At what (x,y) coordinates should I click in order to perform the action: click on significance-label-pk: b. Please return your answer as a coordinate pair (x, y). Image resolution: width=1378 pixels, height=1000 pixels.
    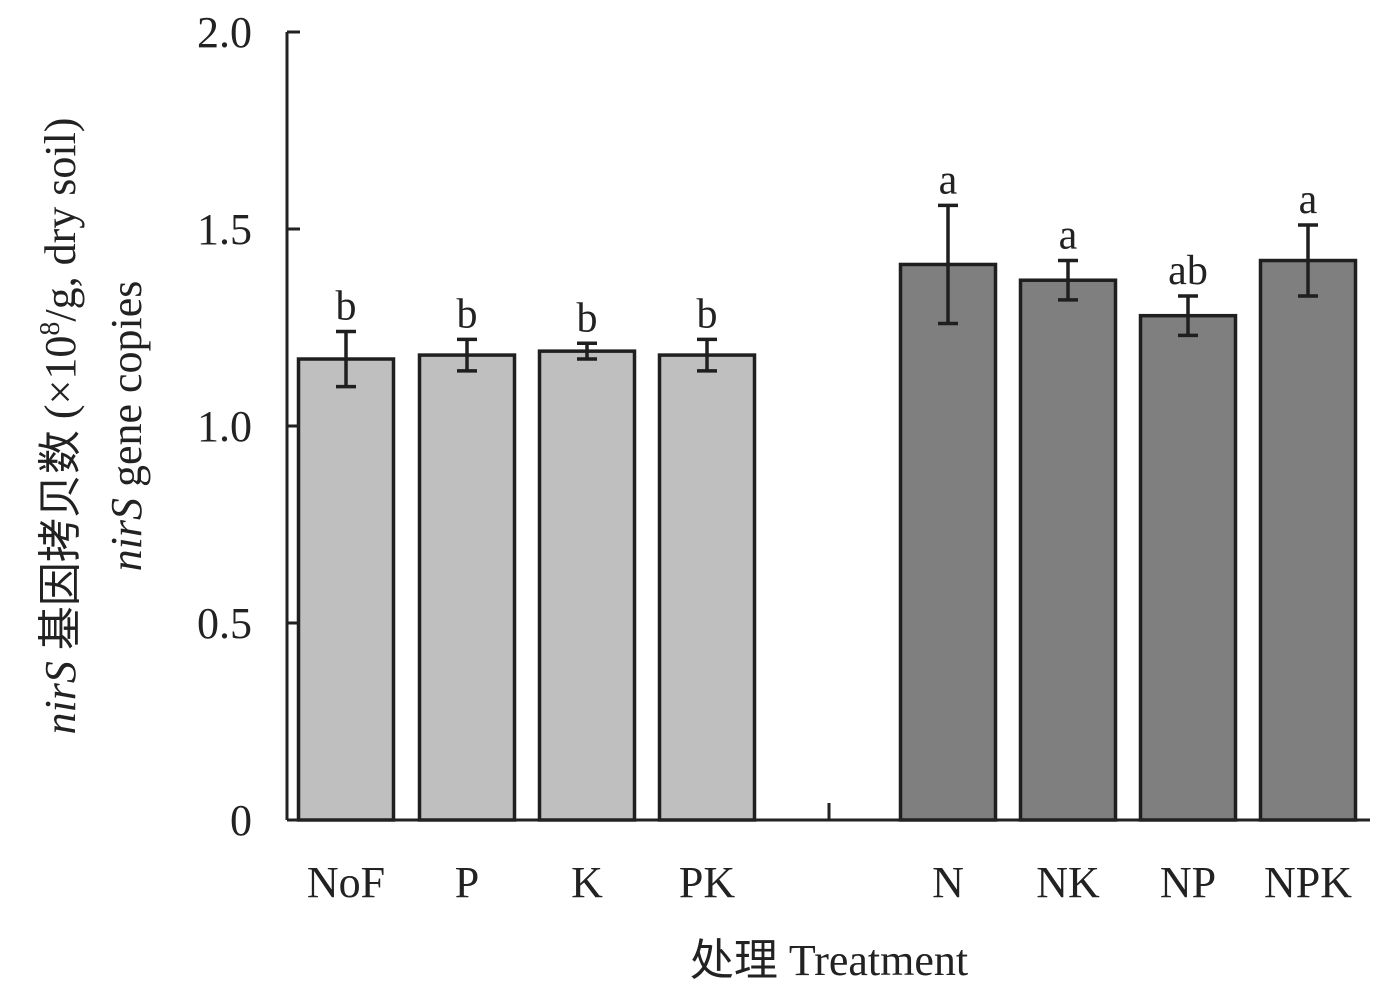
    Looking at the image, I should click on (707, 314).